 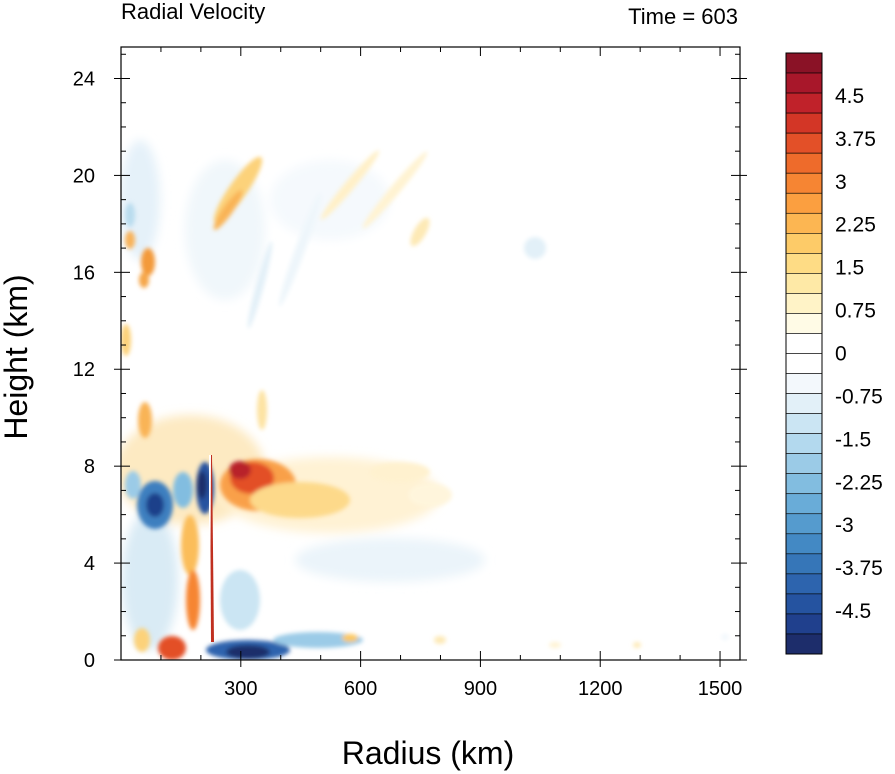 What do you see at coordinates (683, 16) in the screenshot?
I see `chart-title-right: Time = 603` at bounding box center [683, 16].